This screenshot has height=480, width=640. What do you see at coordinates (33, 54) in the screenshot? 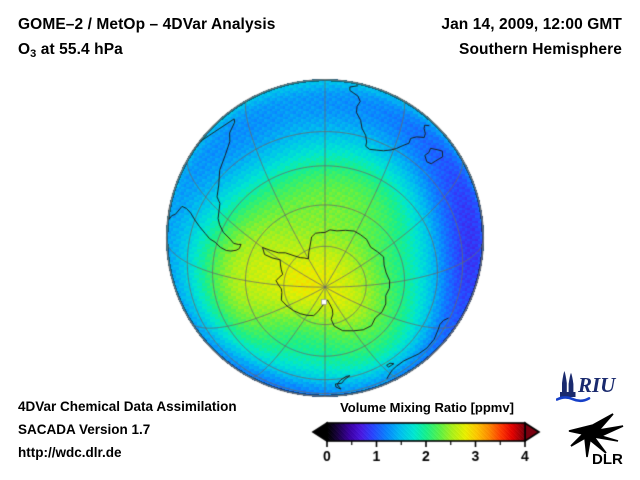
I see `subtitle-subscript: 3` at bounding box center [33, 54].